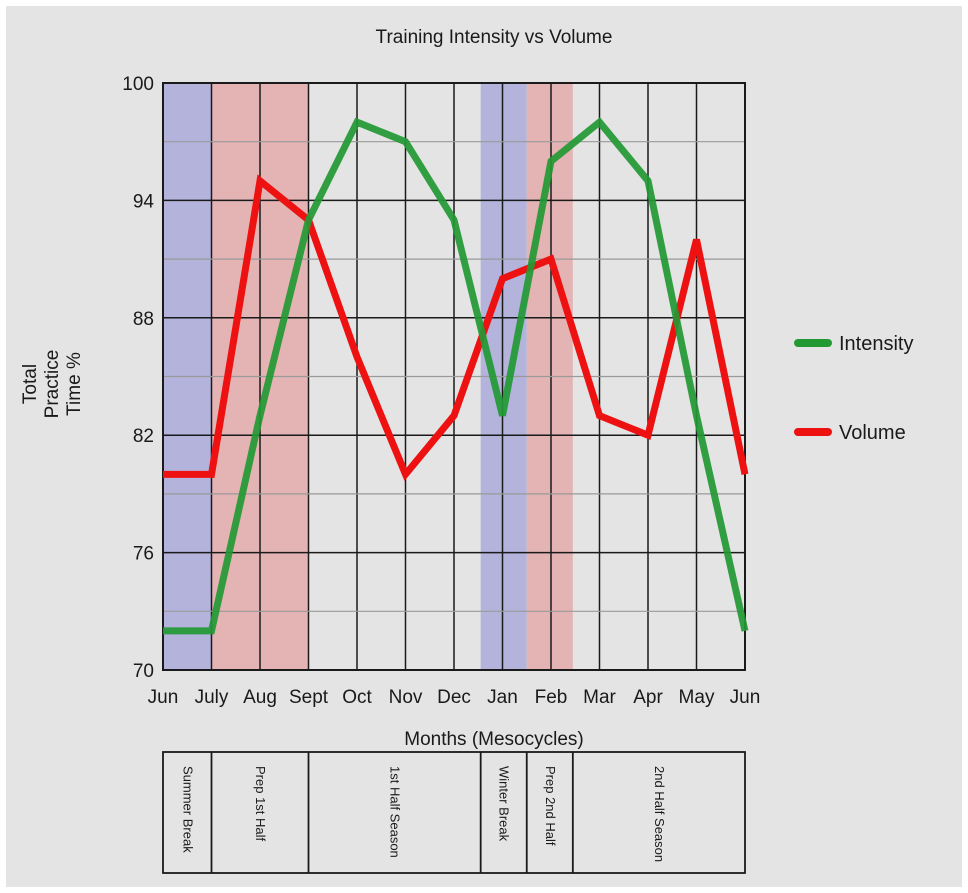 The height and width of the screenshot is (893, 968). What do you see at coordinates (74, 384) in the screenshot?
I see `y-axis-label-line: Time %` at bounding box center [74, 384].